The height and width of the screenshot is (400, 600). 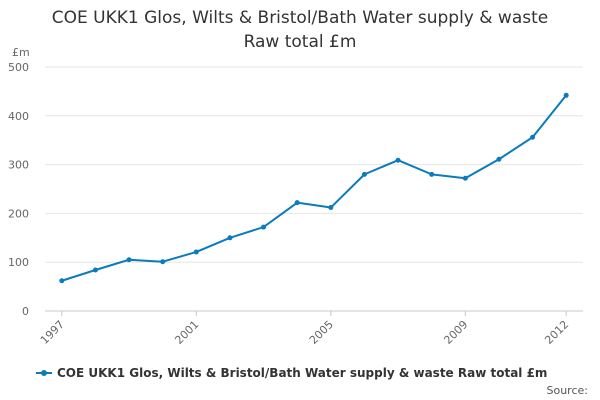 I want to click on x-tick-label: 2009, so click(x=455, y=332).